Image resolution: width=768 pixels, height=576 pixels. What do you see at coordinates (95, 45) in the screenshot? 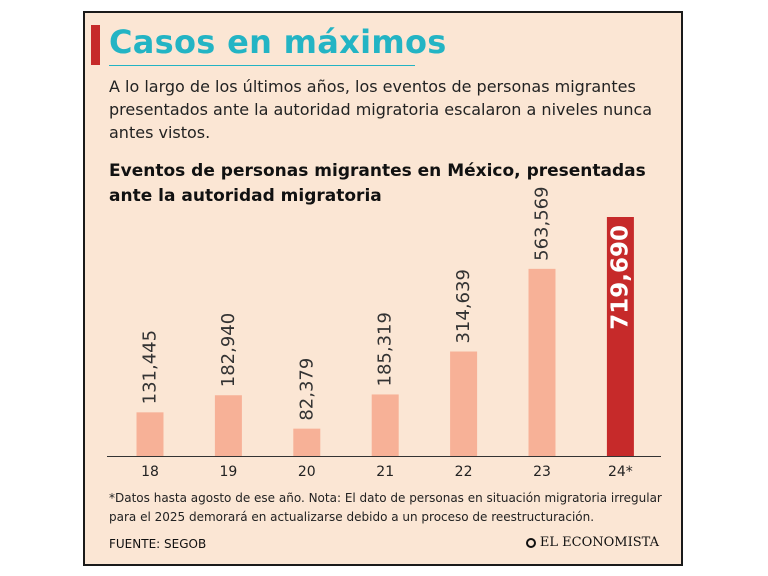
I see `title-accent-bar` at bounding box center [95, 45].